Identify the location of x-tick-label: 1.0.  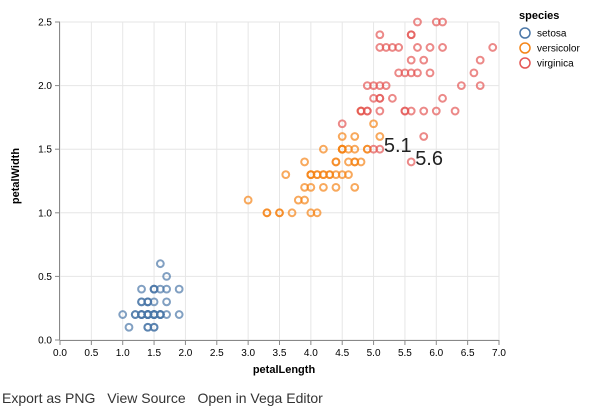
(123, 353).